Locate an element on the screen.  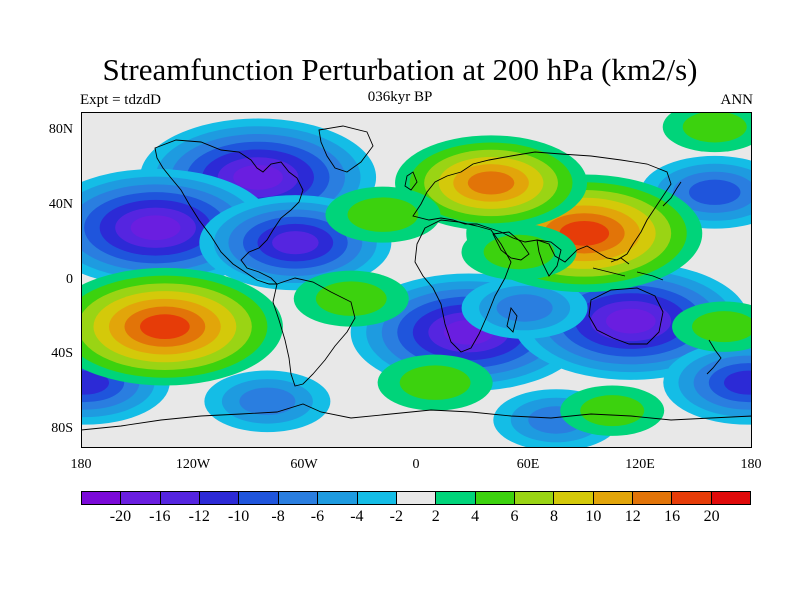
lon-label-120e: 120E is located at coordinates (640, 464).